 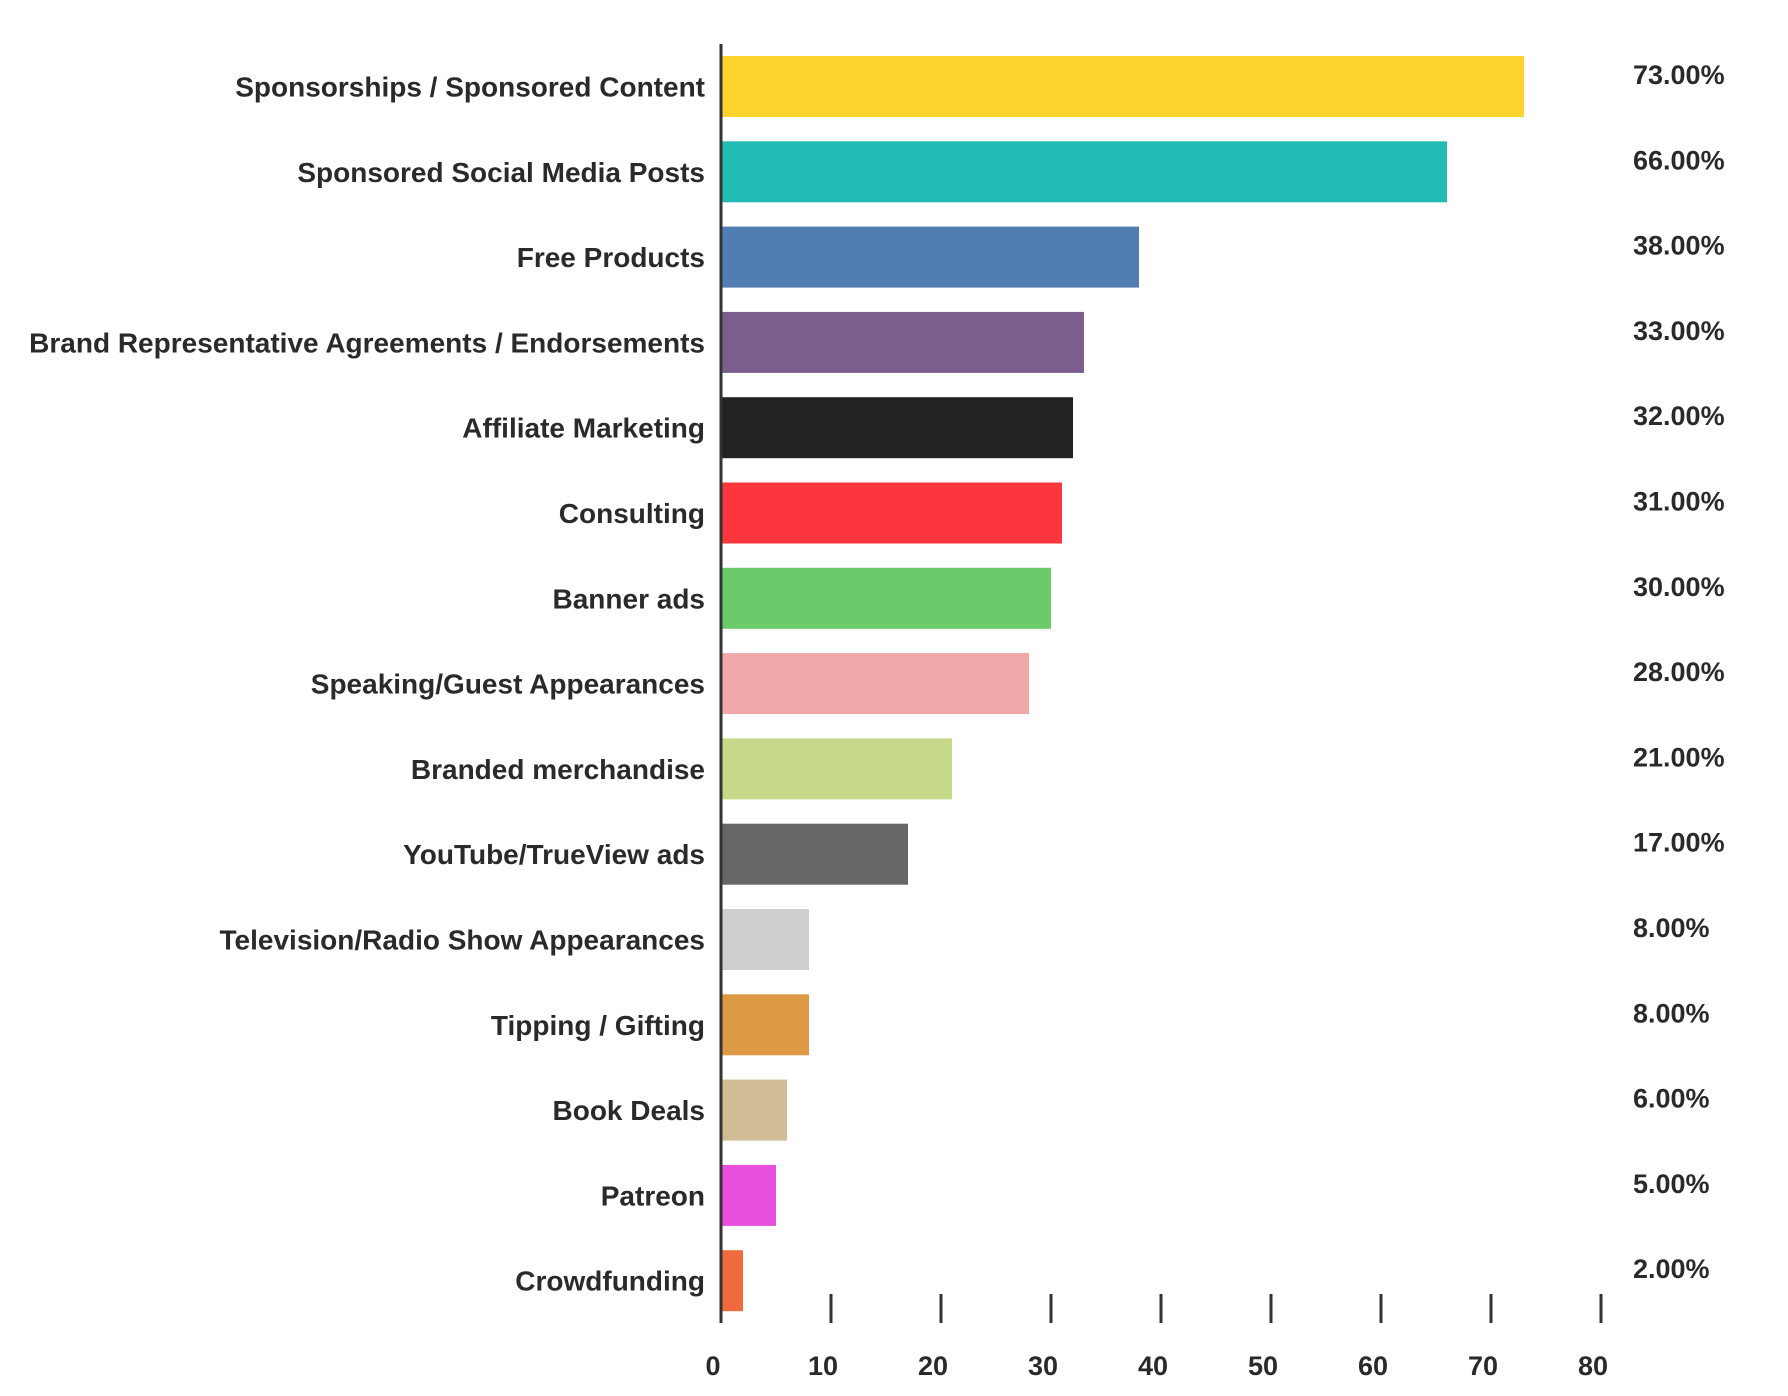 What do you see at coordinates (462, 940) in the screenshot?
I see `category-label: Television/Radio Show Appearances` at bounding box center [462, 940].